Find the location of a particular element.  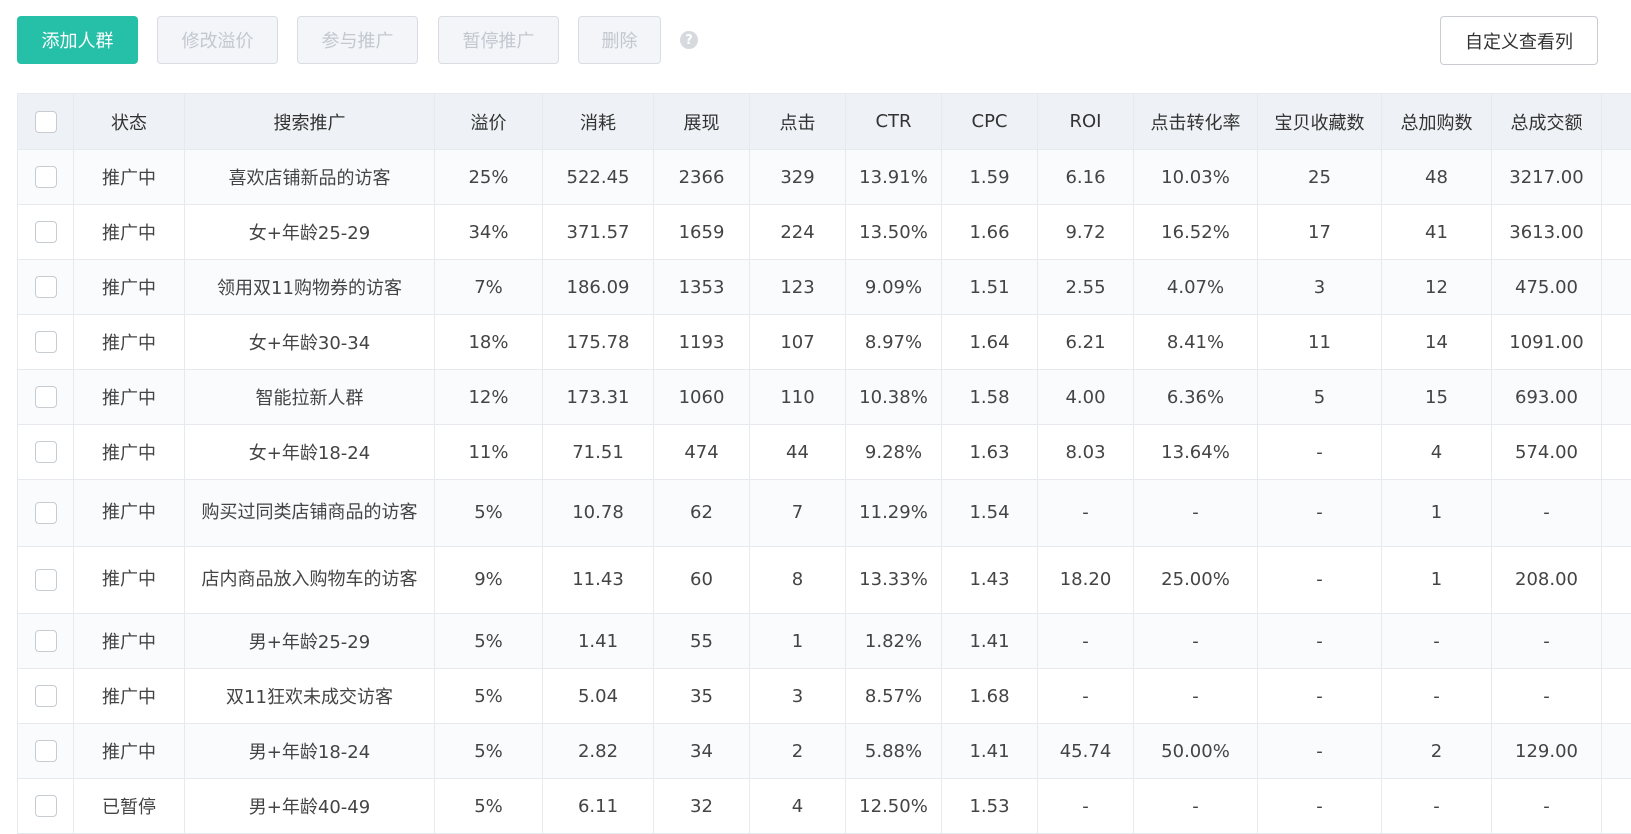

audience-name-cell: 男+年龄40-49 is located at coordinates (310, 806).